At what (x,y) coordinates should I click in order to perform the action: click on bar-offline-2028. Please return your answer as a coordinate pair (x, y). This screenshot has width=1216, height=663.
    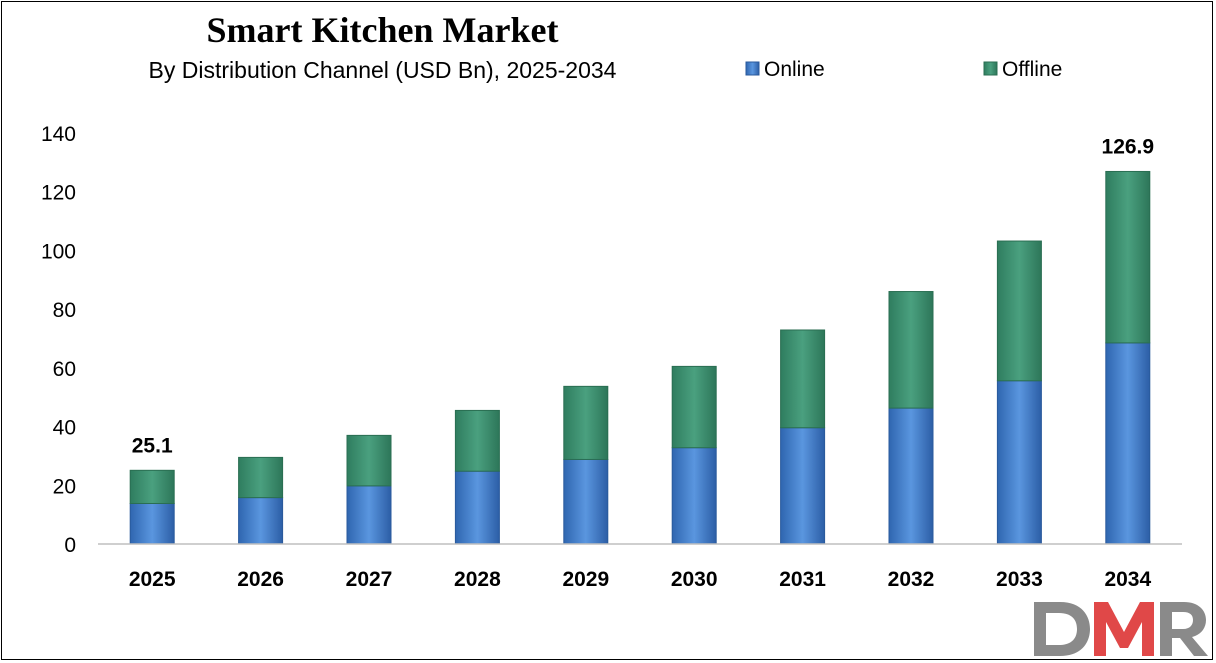
    Looking at the image, I should click on (477, 440).